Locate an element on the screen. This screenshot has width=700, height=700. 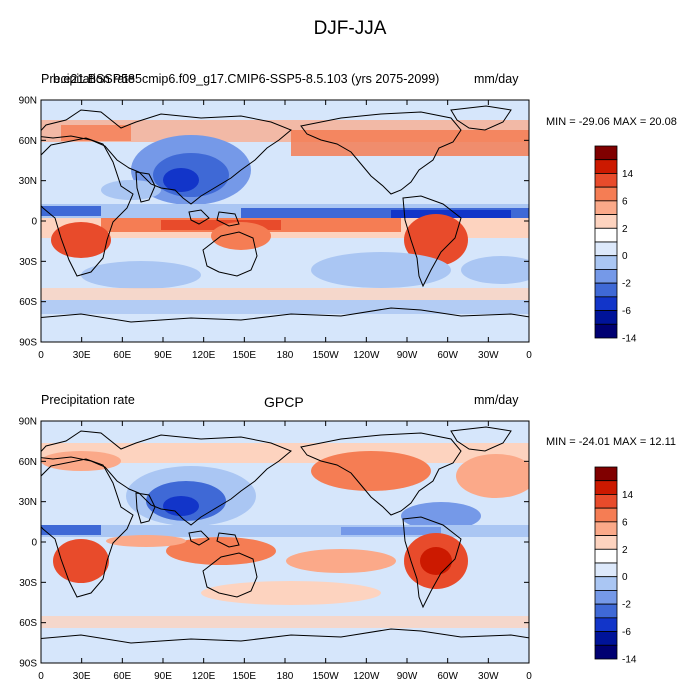
colorbar2-label: 14 is located at coordinates (628, 495).